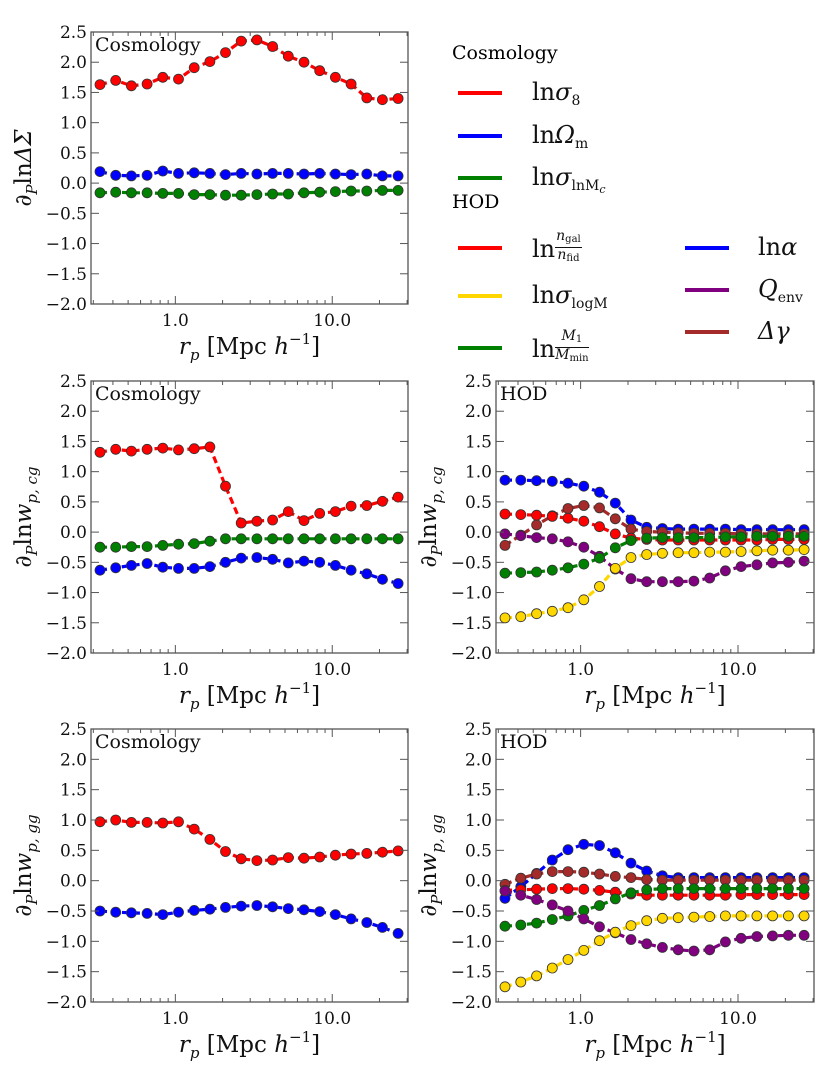 The image size is (830, 1066). What do you see at coordinates (148, 45) in the screenshot?
I see `panel-title: Cosmology` at bounding box center [148, 45].